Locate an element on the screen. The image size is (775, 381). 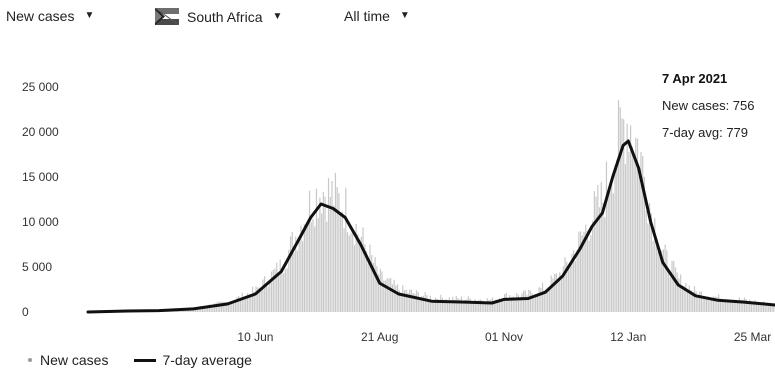
country-dropdown: South Africa ▼ is located at coordinates (218, 16).